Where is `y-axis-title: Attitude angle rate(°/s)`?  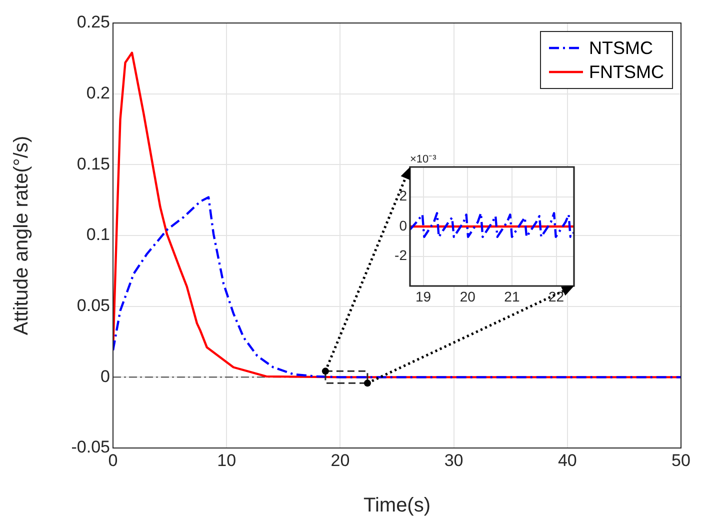 y-axis-title: Attitude angle rate(°/s) is located at coordinates (21, 236).